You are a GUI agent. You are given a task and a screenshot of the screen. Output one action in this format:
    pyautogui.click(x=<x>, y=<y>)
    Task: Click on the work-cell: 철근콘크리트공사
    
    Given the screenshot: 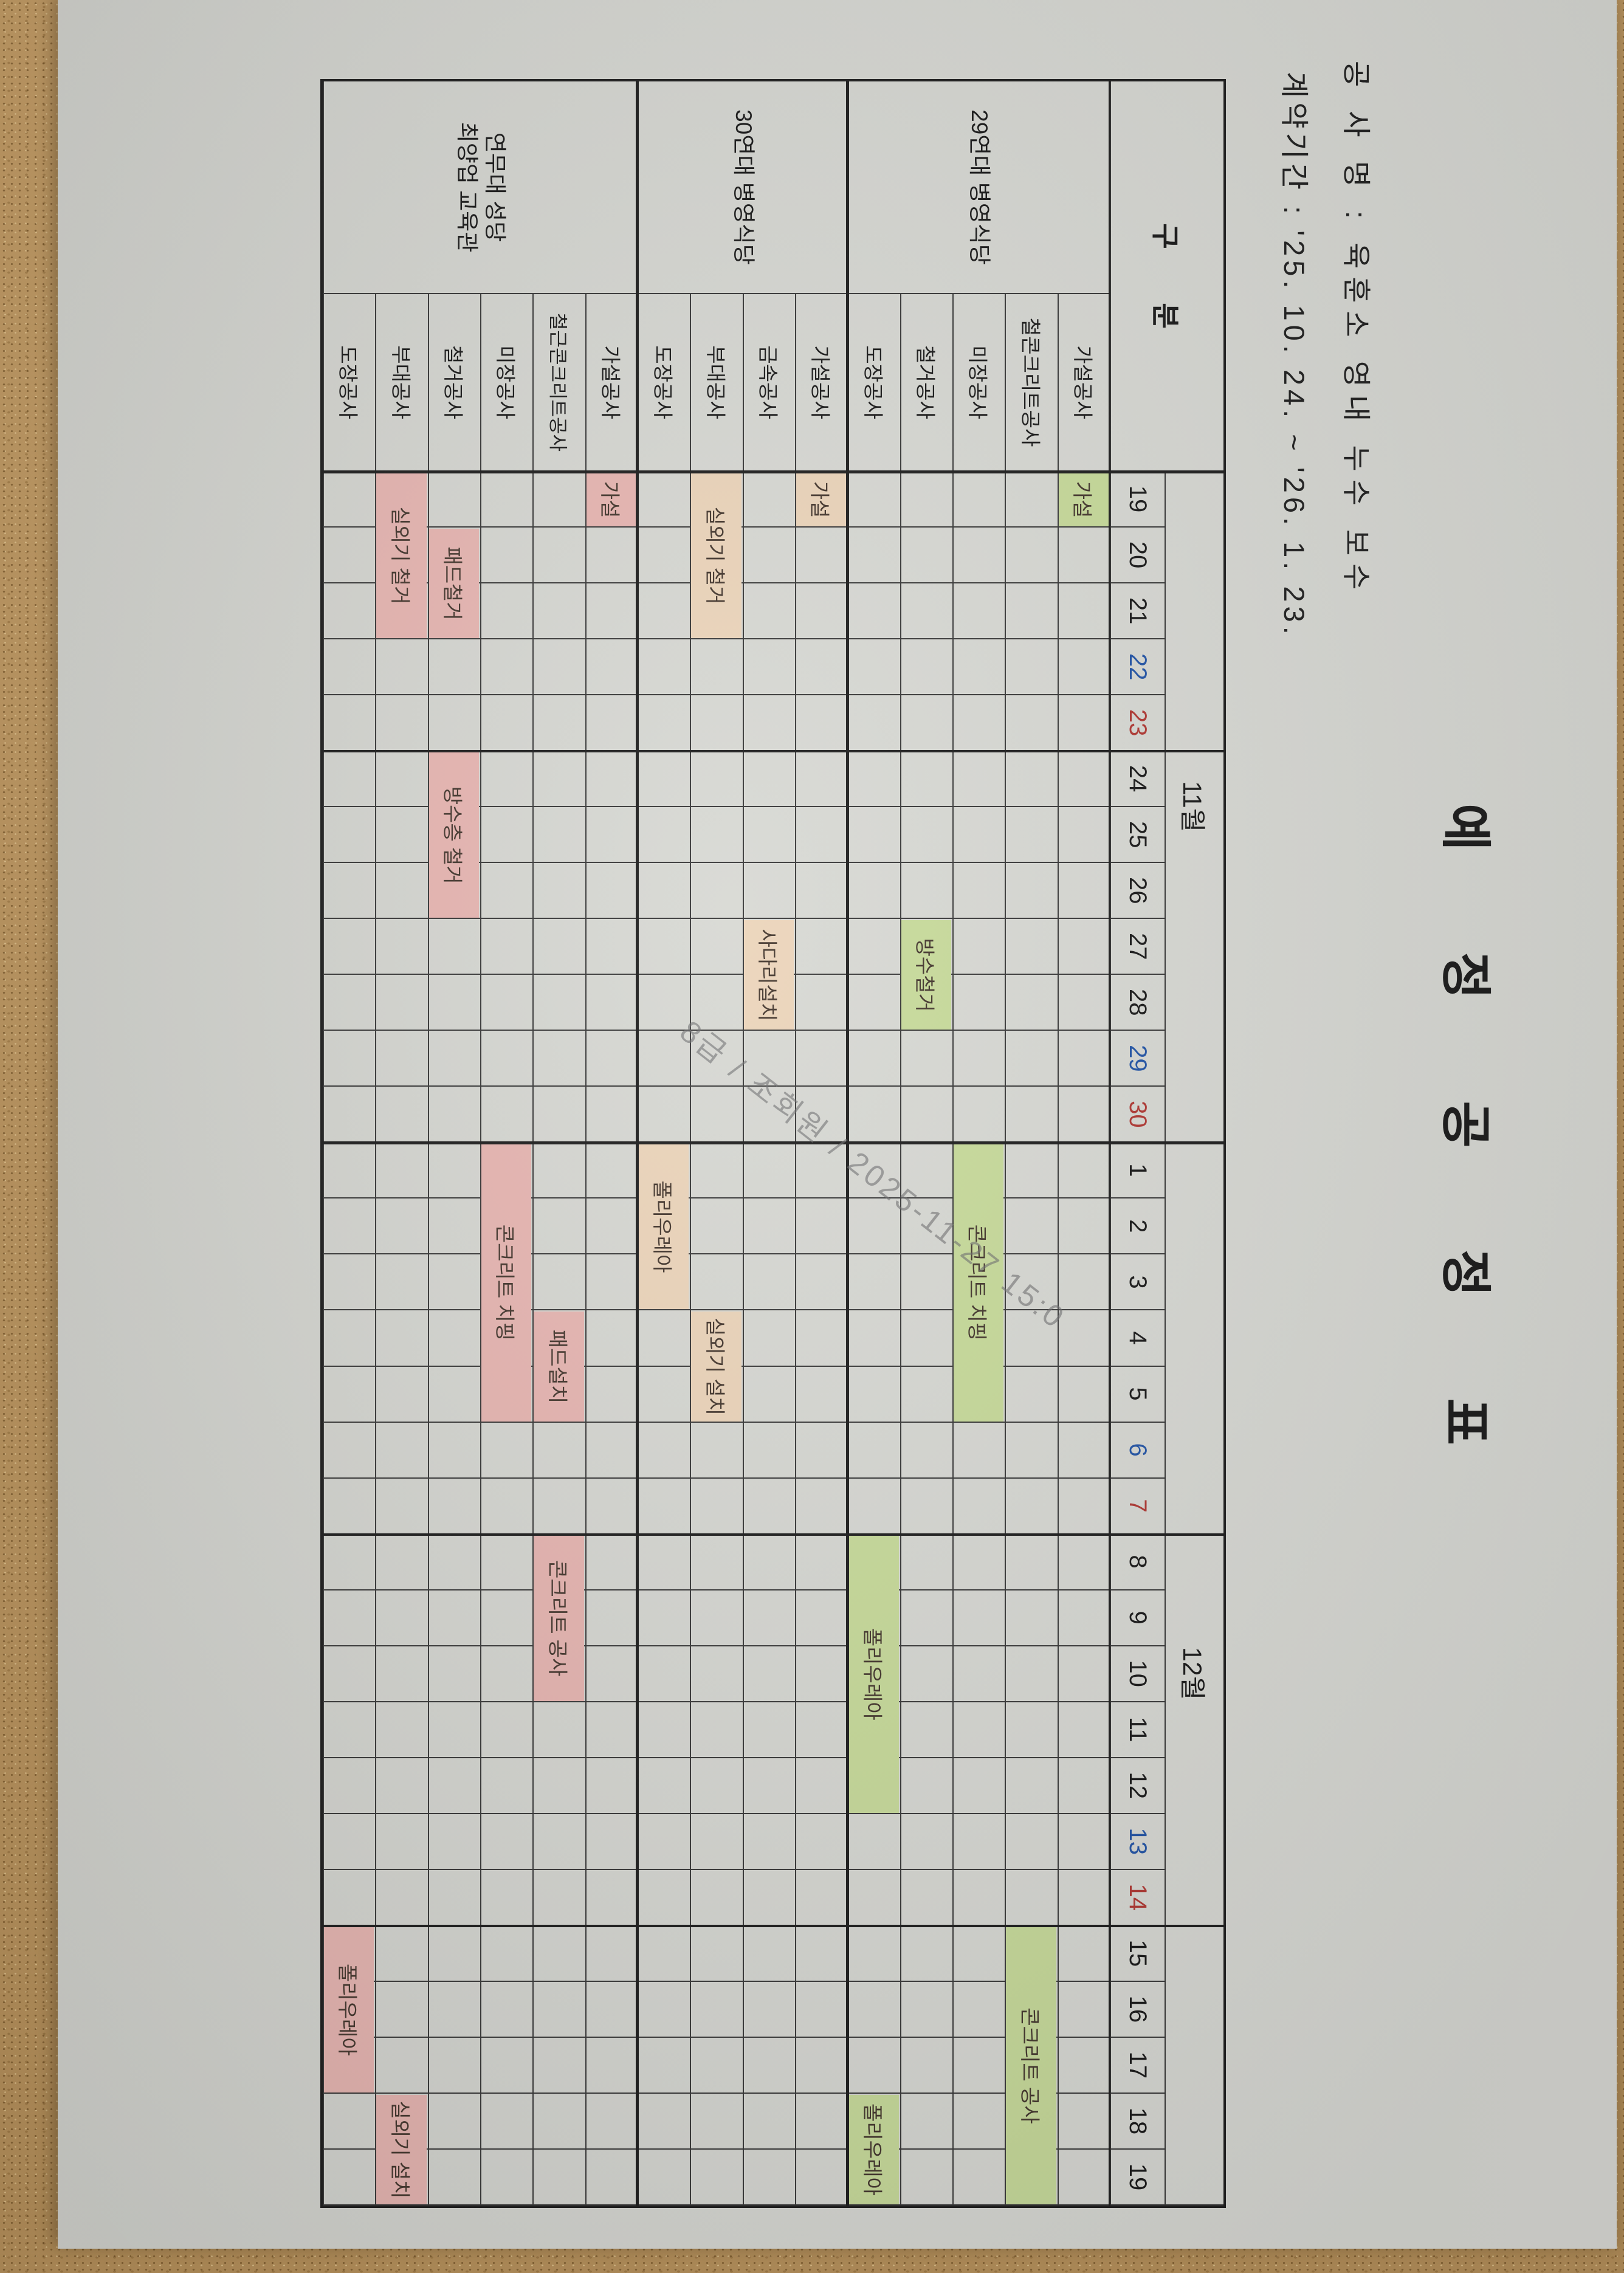 What is the action you would take?
    pyautogui.click(x=558, y=383)
    